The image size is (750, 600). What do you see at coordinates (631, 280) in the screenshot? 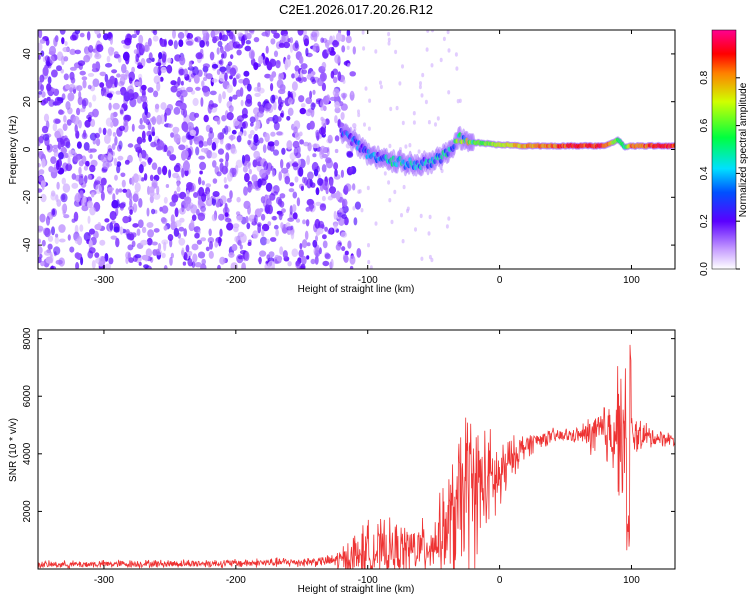
I see `x-tick-label: 100` at bounding box center [631, 280].